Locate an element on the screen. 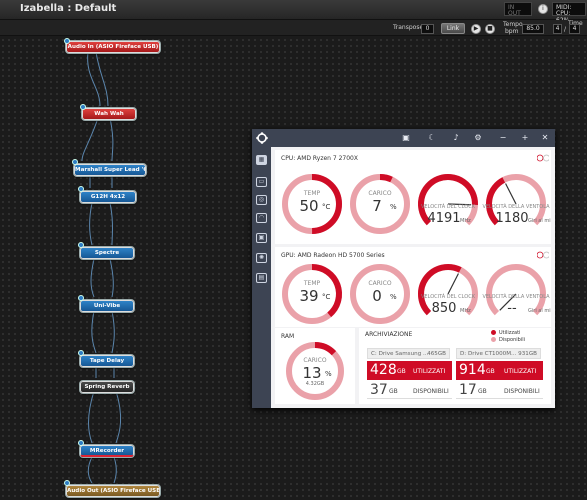 The width and height of the screenshot is (587, 500). sidebar-speedometer-icon: ◠ is located at coordinates (261, 218).